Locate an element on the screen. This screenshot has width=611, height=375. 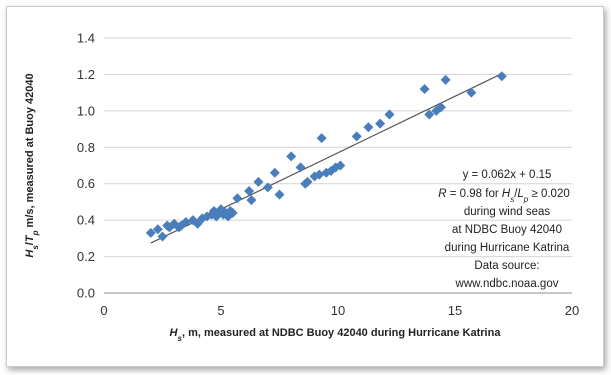
x-tick-label: 0 is located at coordinates (103, 310).